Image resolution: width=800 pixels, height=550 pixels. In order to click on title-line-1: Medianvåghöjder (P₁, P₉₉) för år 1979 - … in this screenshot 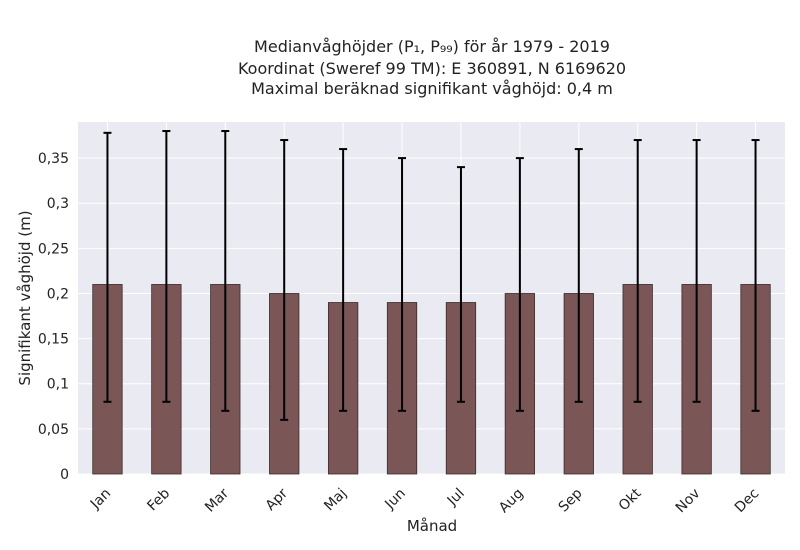, I will do `click(432, 46)`.